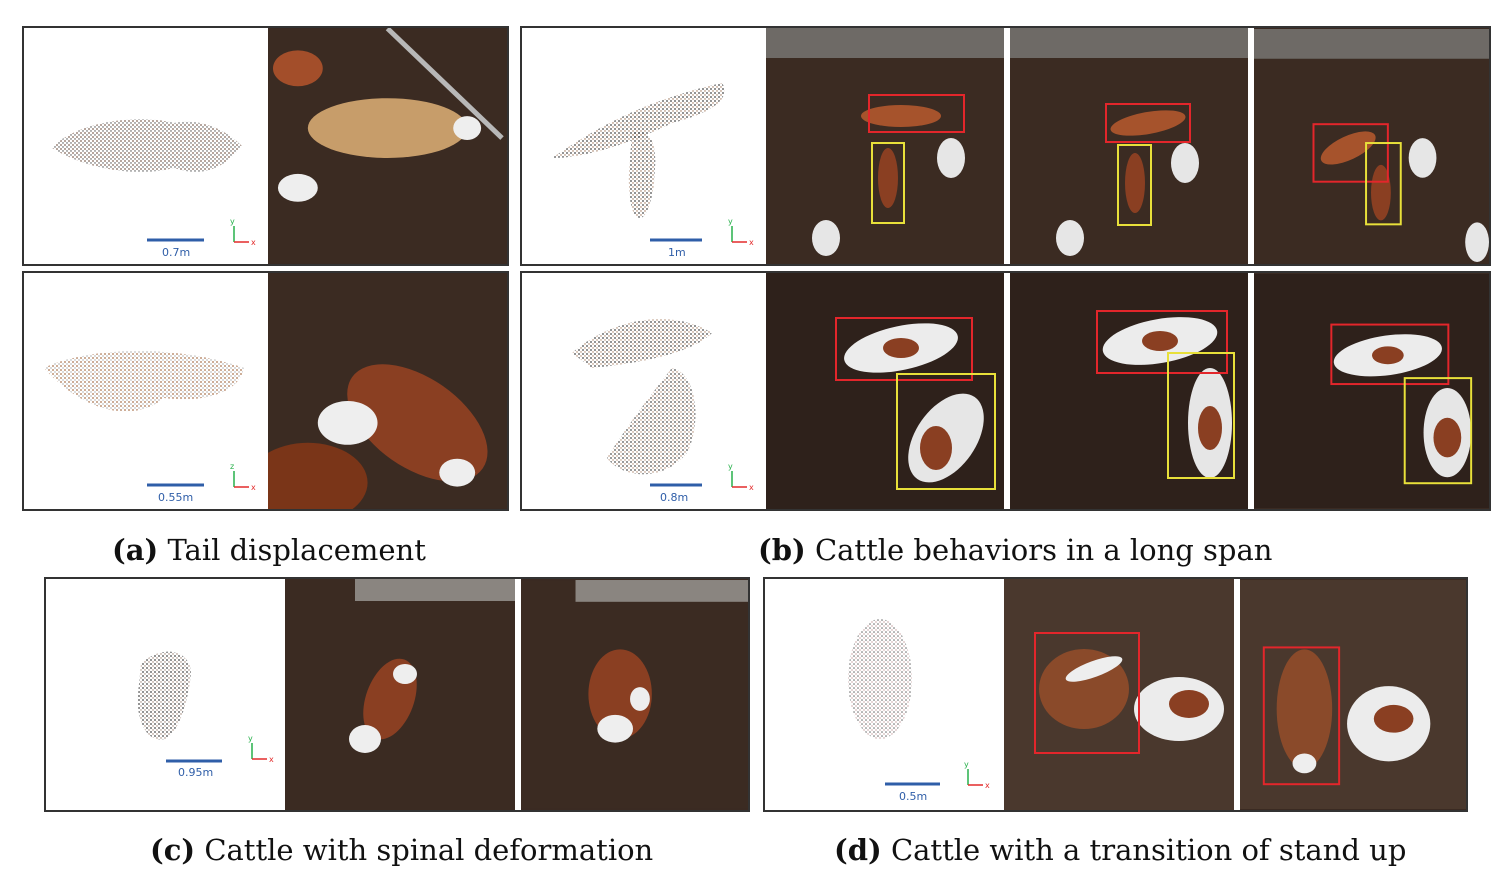  I want to click on point-cloud-view: 0.95m y x, so click(165, 694).